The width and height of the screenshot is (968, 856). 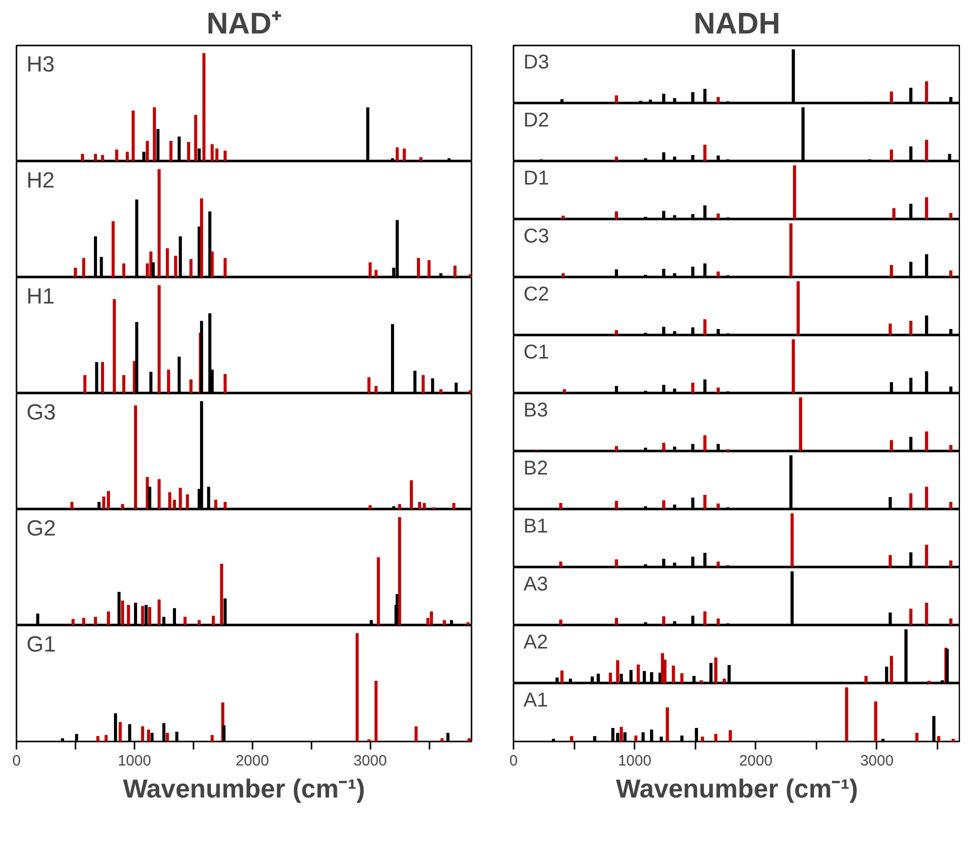 What do you see at coordinates (537, 295) in the screenshot?
I see `chart-title: C2` at bounding box center [537, 295].